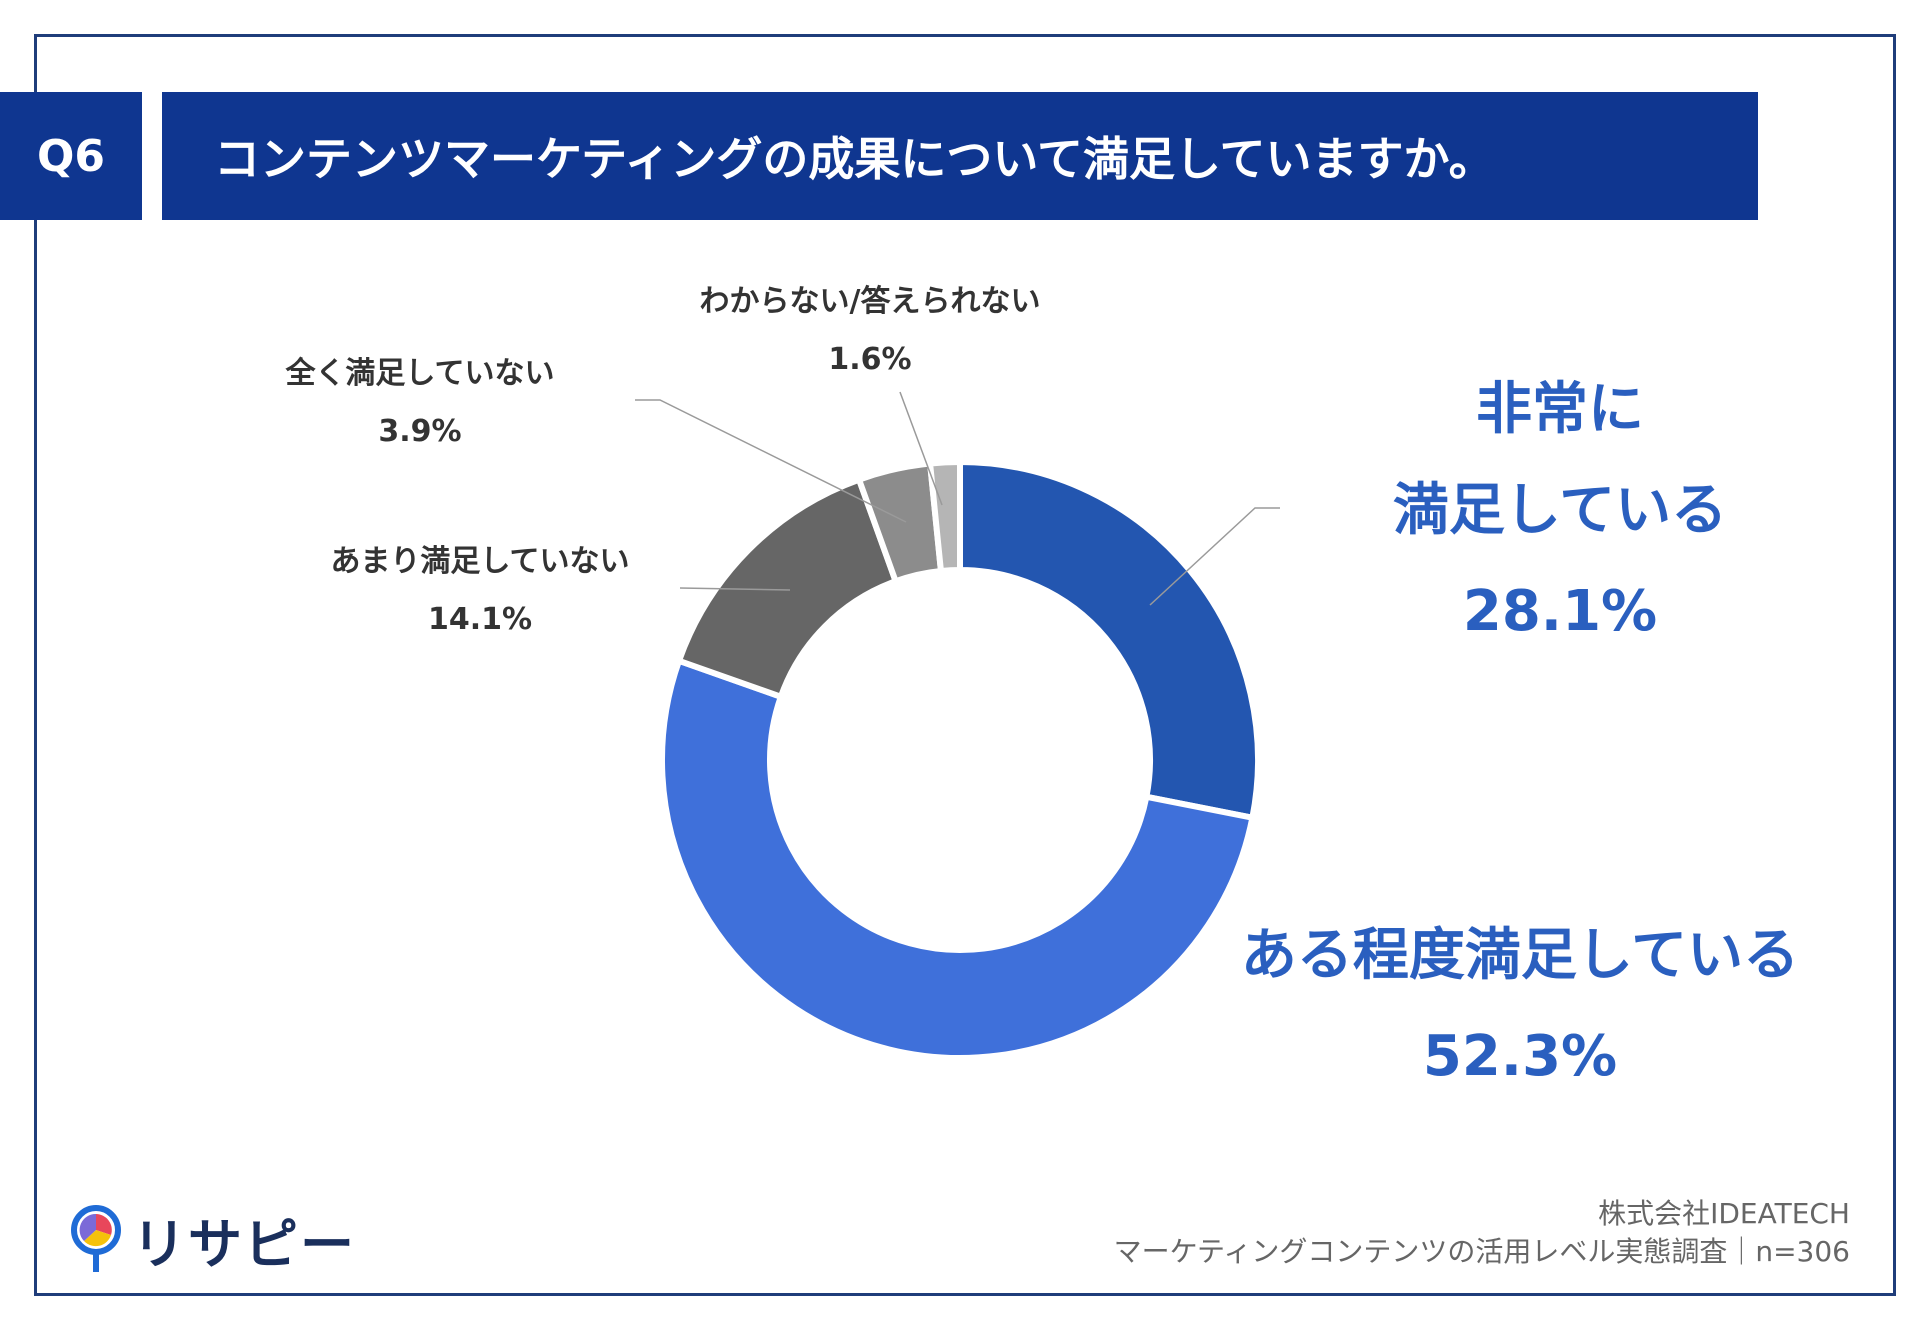 Image resolution: width=1920 pixels, height=1329 pixels. Describe the element at coordinates (480, 619) in the screenshot. I see `label-not-very-satisfied-pct: 14.1%` at that location.